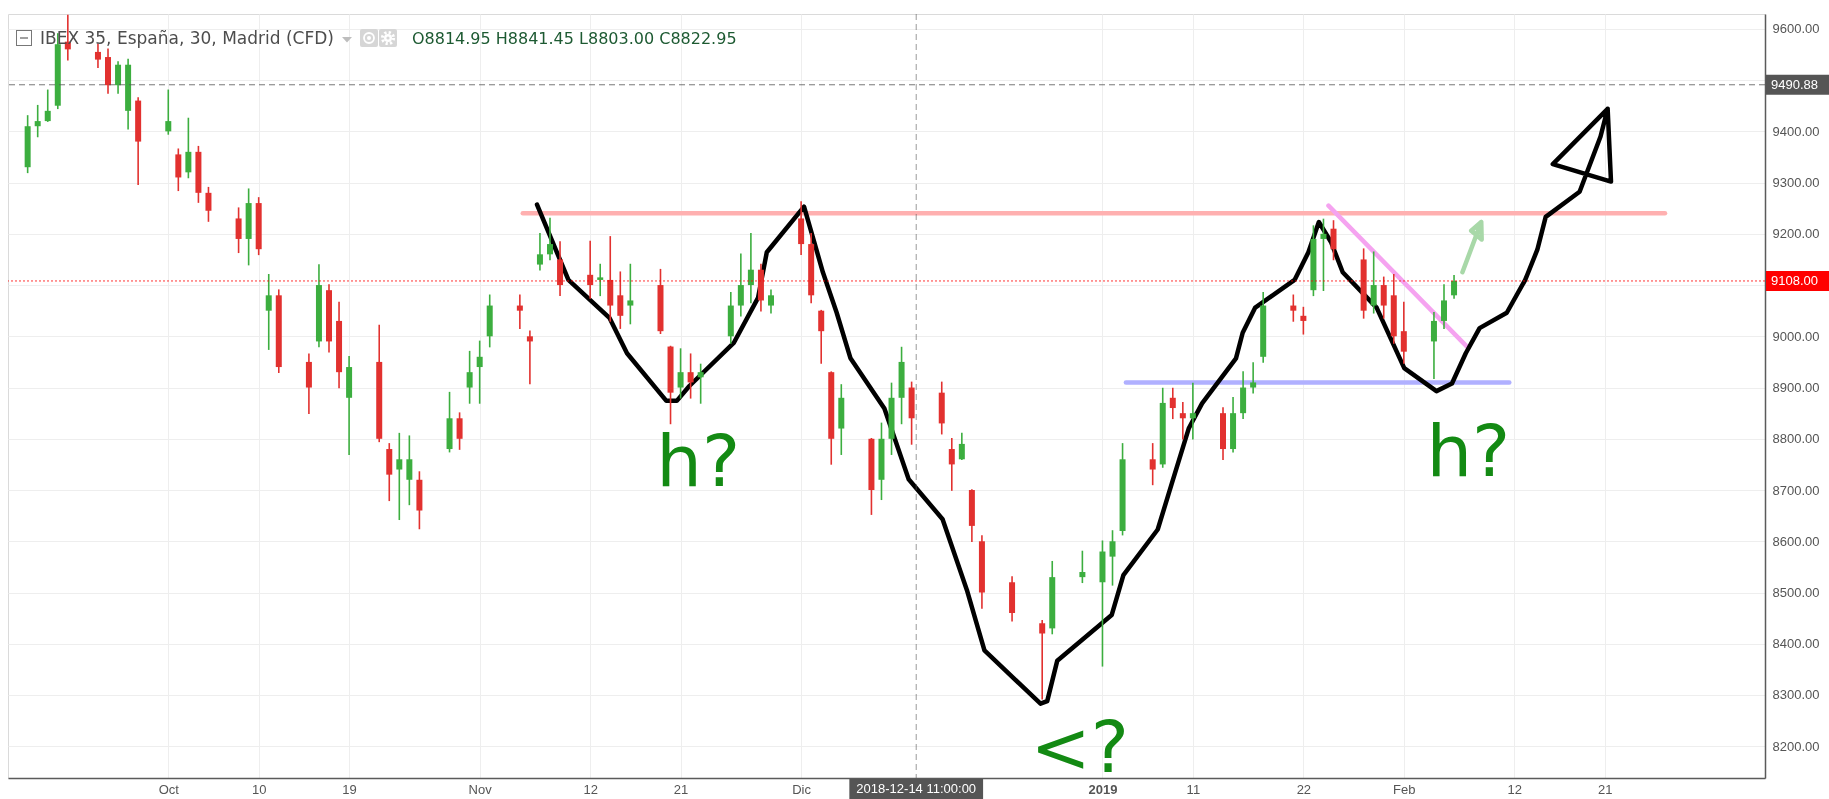 This screenshot has width=1829, height=799. I want to click on x-tick-label: Nov, so click(480, 789).